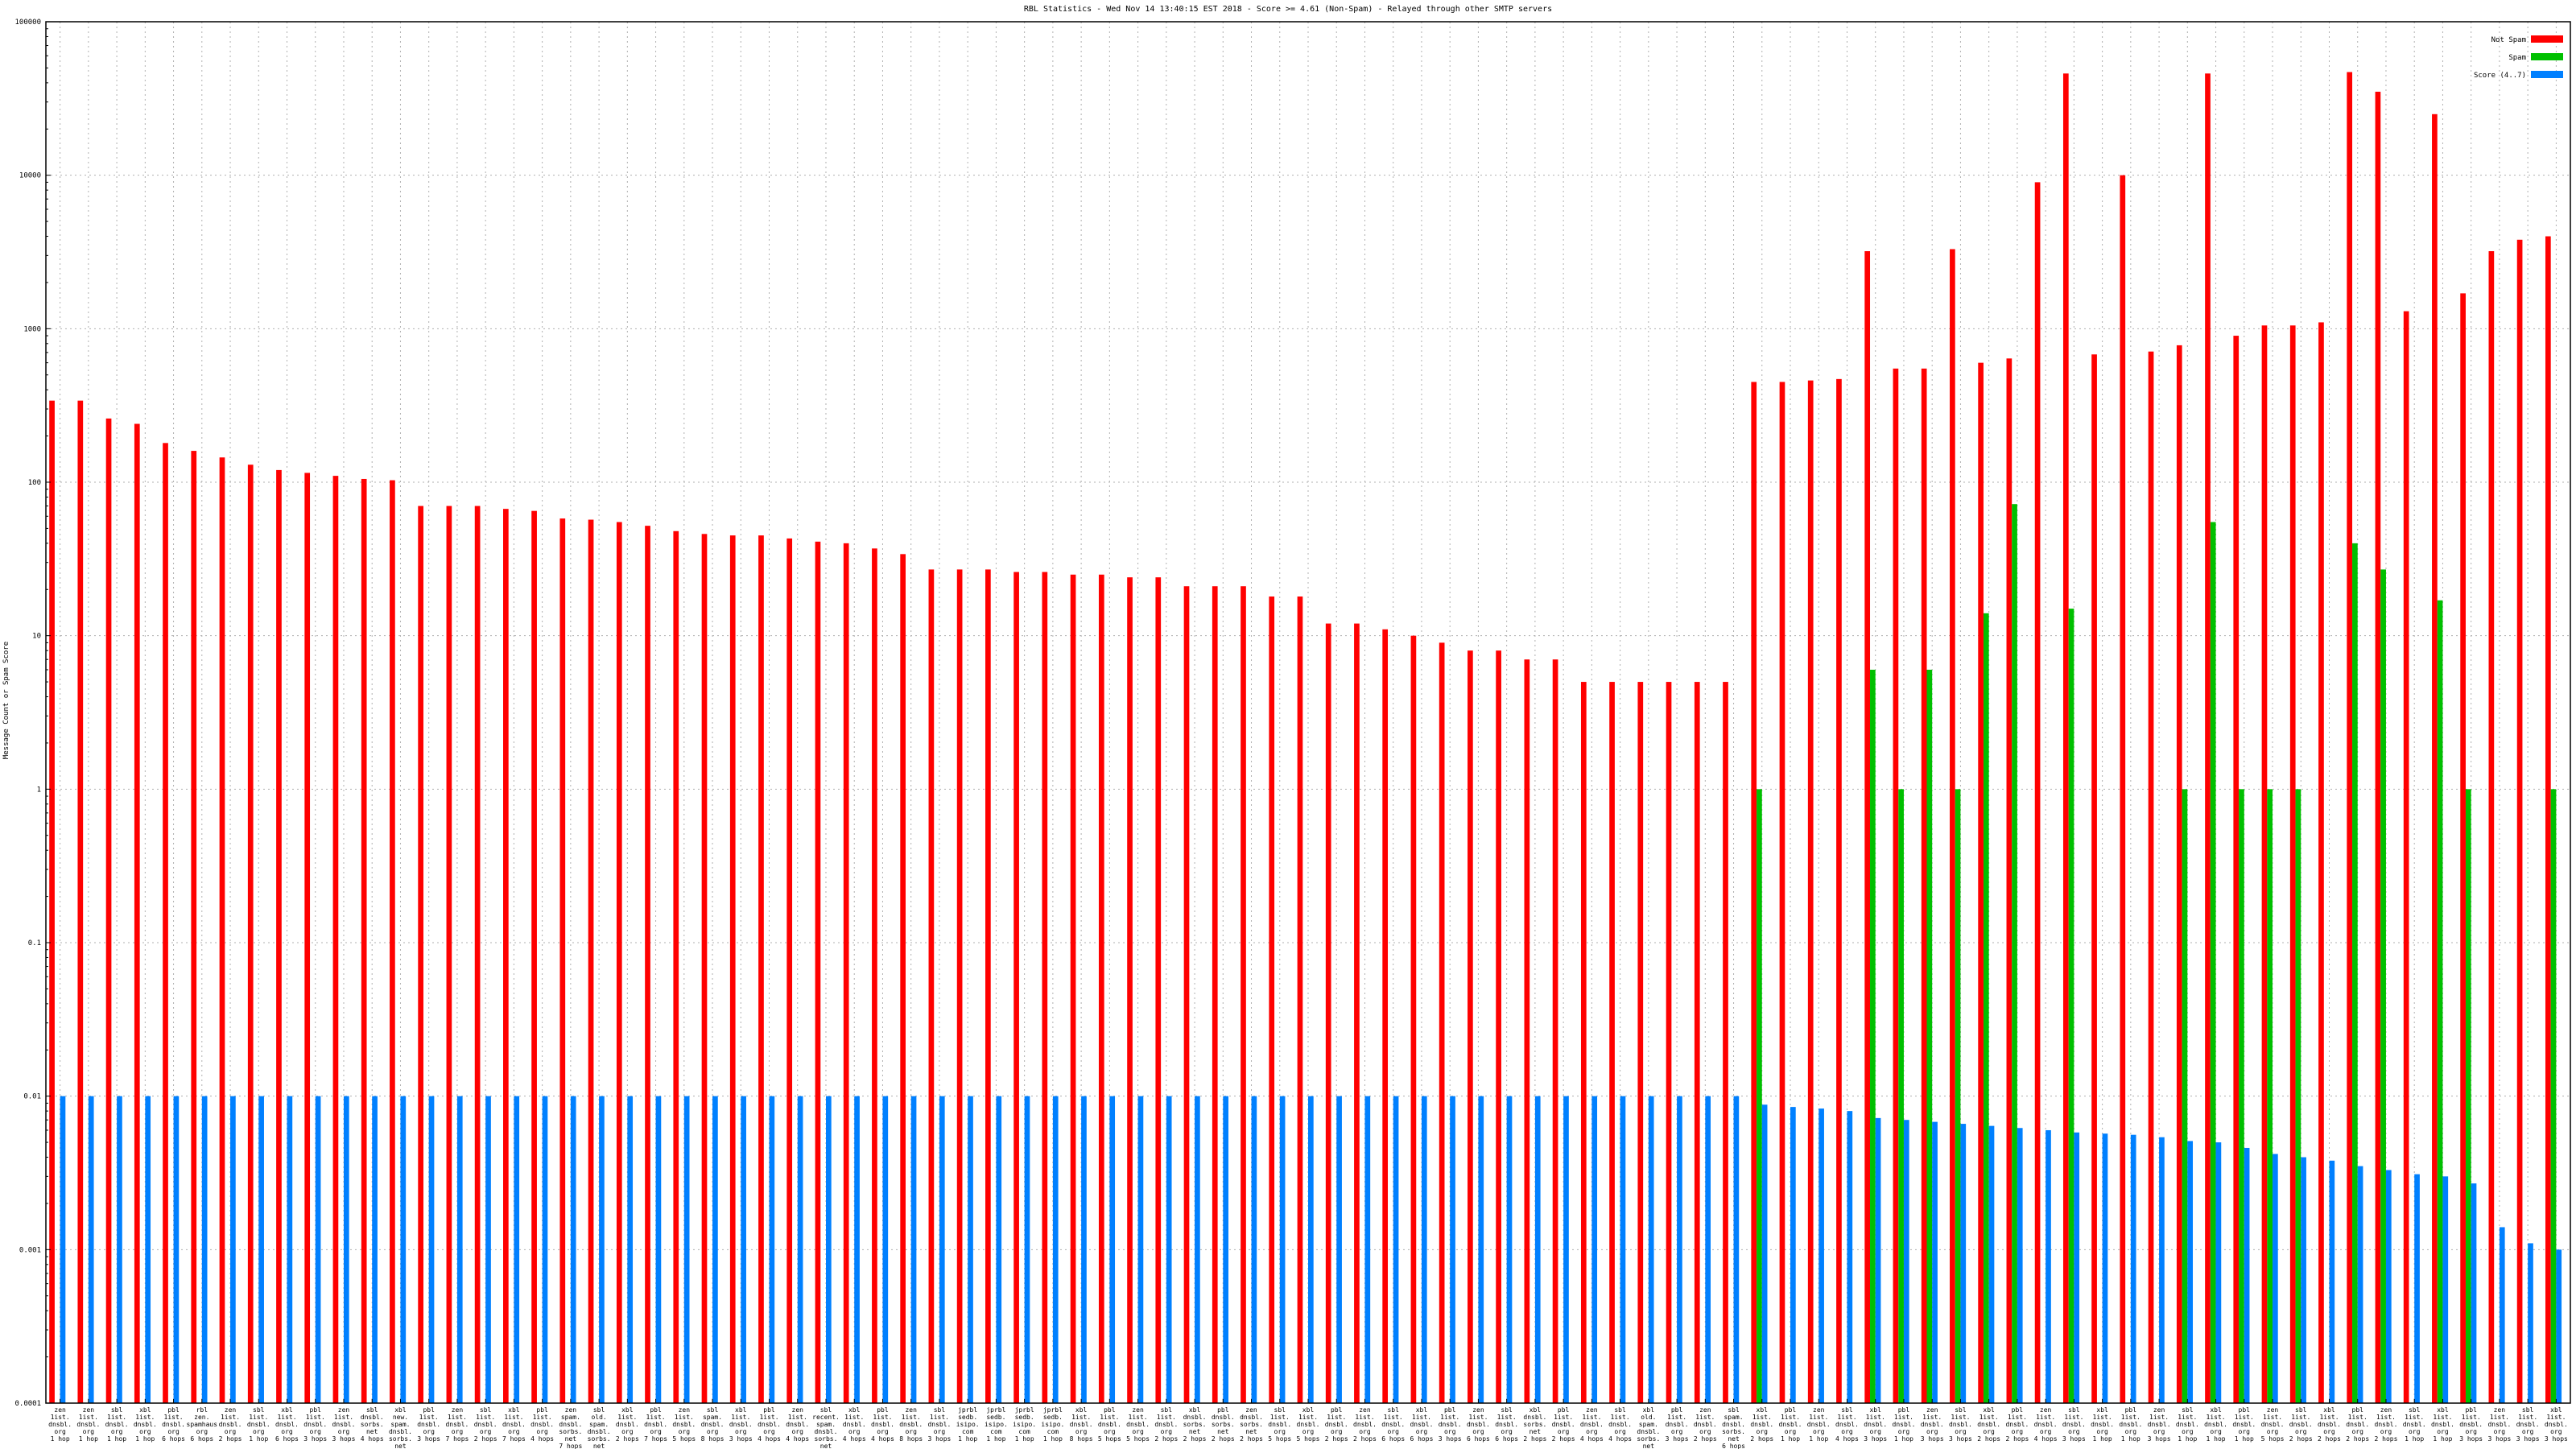  I want to click on x-tick-label: xbl 1ist. dnsbl. org 5 hops, so click(1308, 1424).